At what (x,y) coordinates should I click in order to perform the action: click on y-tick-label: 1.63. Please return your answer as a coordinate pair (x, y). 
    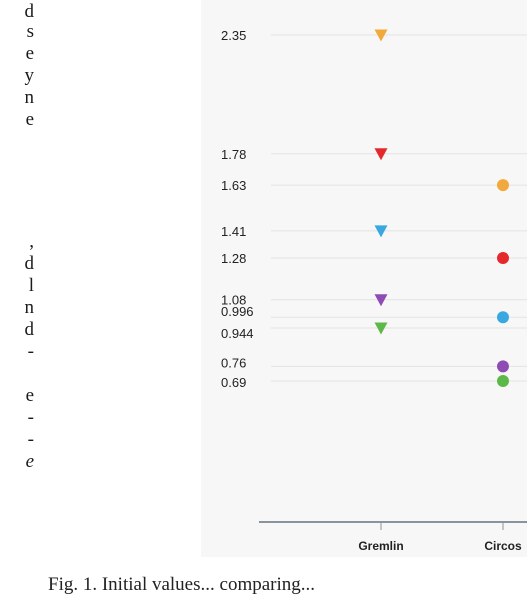
    Looking at the image, I should click on (233, 185).